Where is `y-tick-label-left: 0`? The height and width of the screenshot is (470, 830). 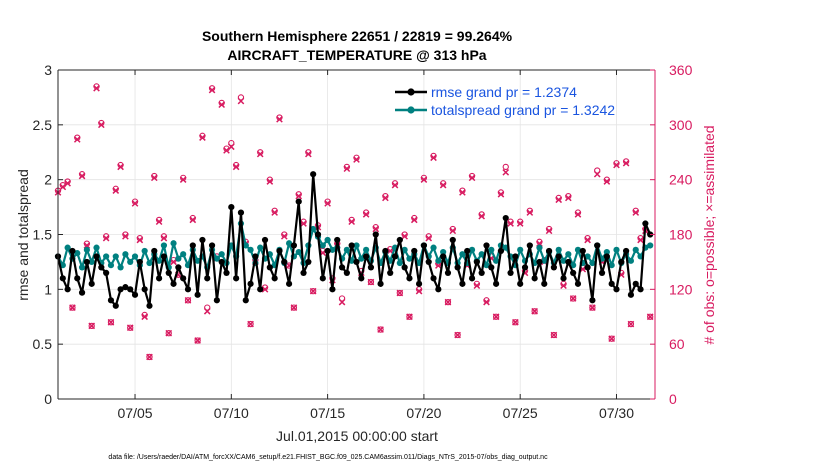
y-tick-label-left: 0 is located at coordinates (48, 399).